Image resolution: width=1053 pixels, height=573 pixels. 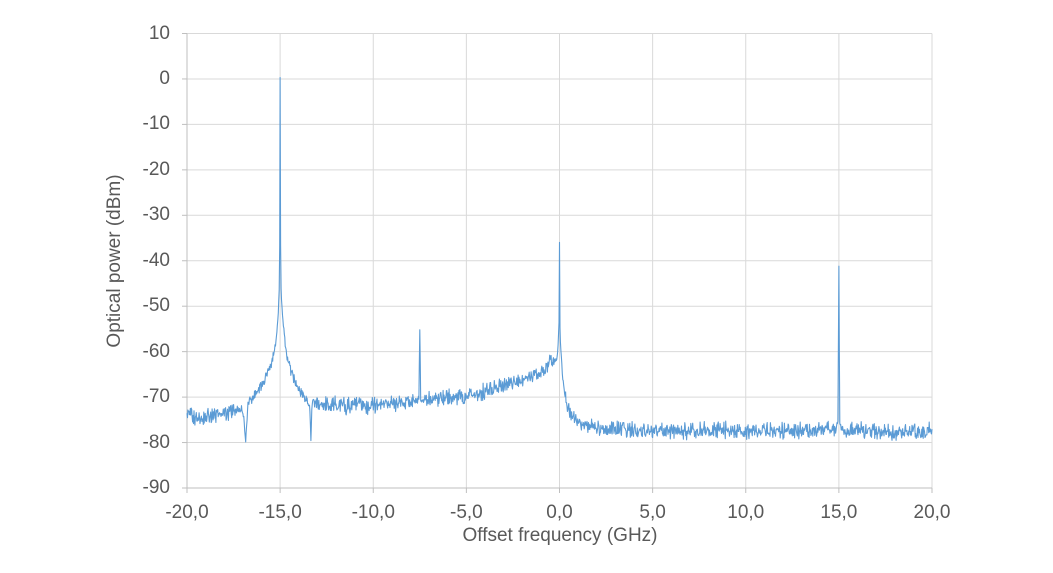 What do you see at coordinates (746, 512) in the screenshot?
I see `x-tick-label: 10,0` at bounding box center [746, 512].